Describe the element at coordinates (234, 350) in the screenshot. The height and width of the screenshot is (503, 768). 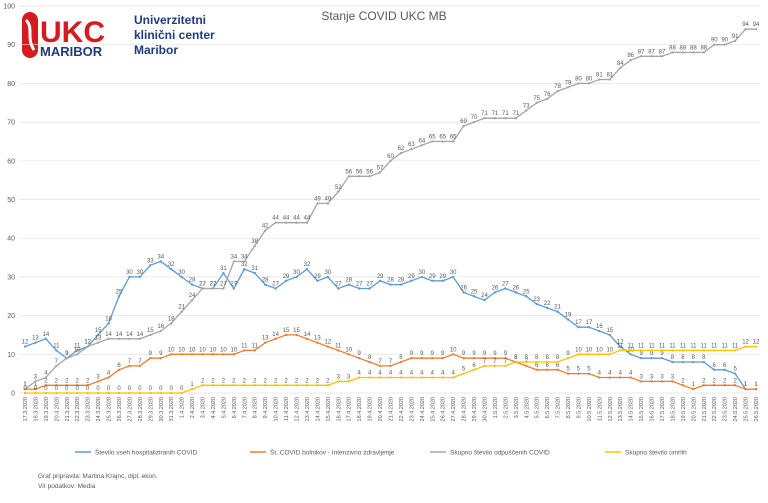
I see `data-label: 10` at that location.